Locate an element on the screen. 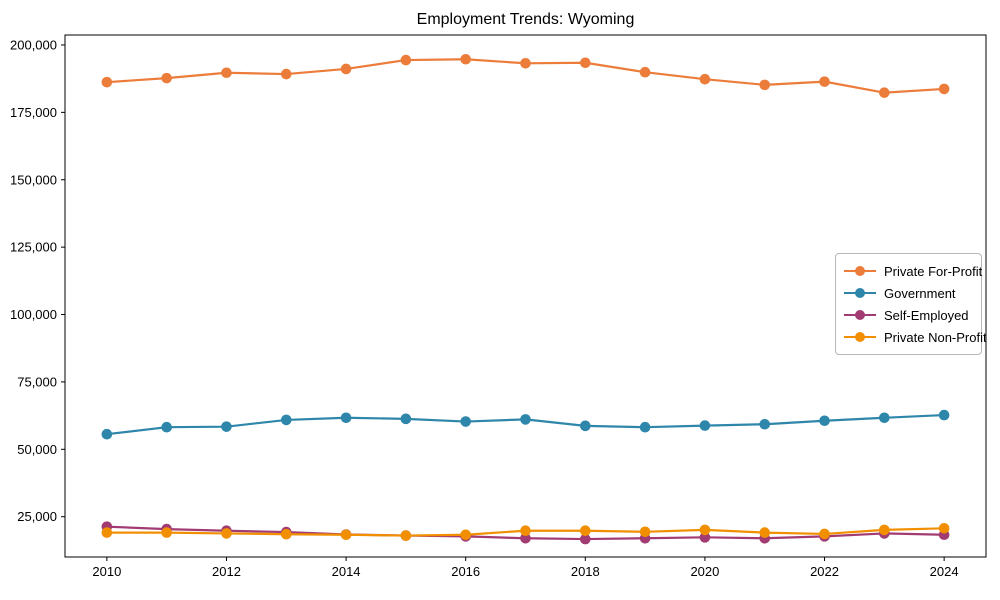 This screenshot has width=1000, height=600. data-point-government-2017 is located at coordinates (525, 419).